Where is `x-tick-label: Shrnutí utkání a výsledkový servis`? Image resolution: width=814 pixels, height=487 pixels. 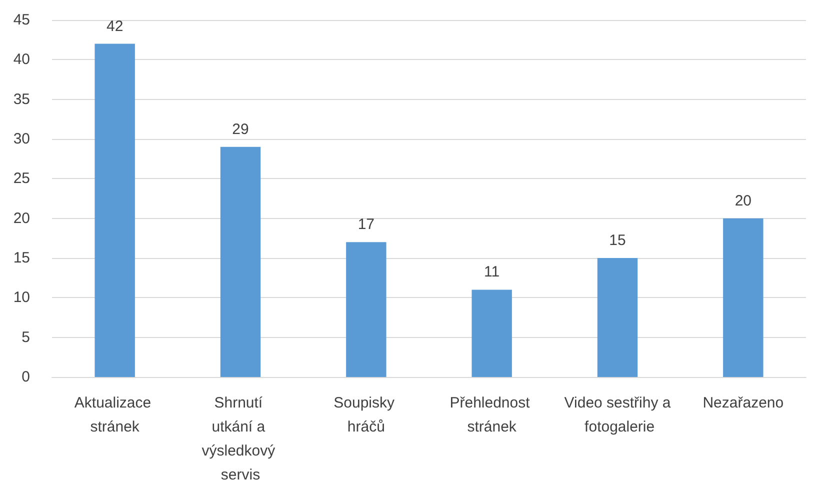
x-tick-label: Shrnutí utkání a výsledkový servis is located at coordinates (241, 439).